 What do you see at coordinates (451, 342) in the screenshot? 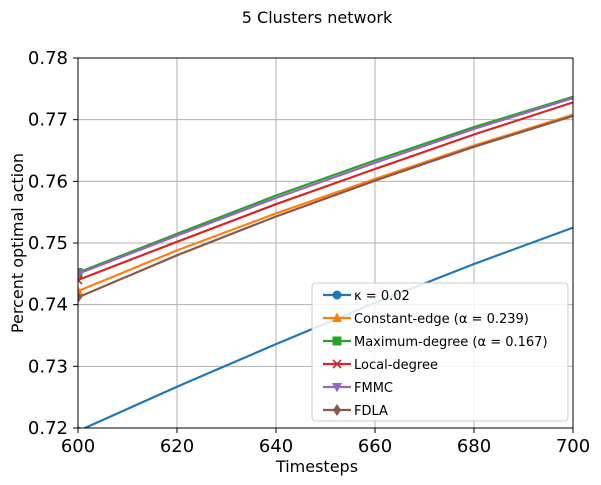
I see `legend-label: Maximum-degree (α = 0.167)` at bounding box center [451, 342].